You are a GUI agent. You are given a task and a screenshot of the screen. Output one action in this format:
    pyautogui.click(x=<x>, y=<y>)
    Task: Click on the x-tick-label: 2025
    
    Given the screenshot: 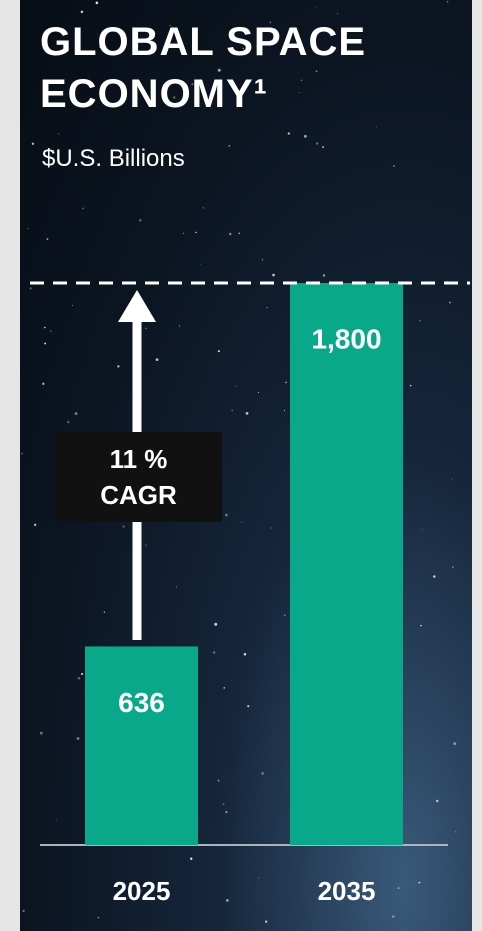 What is the action you would take?
    pyautogui.click(x=142, y=891)
    